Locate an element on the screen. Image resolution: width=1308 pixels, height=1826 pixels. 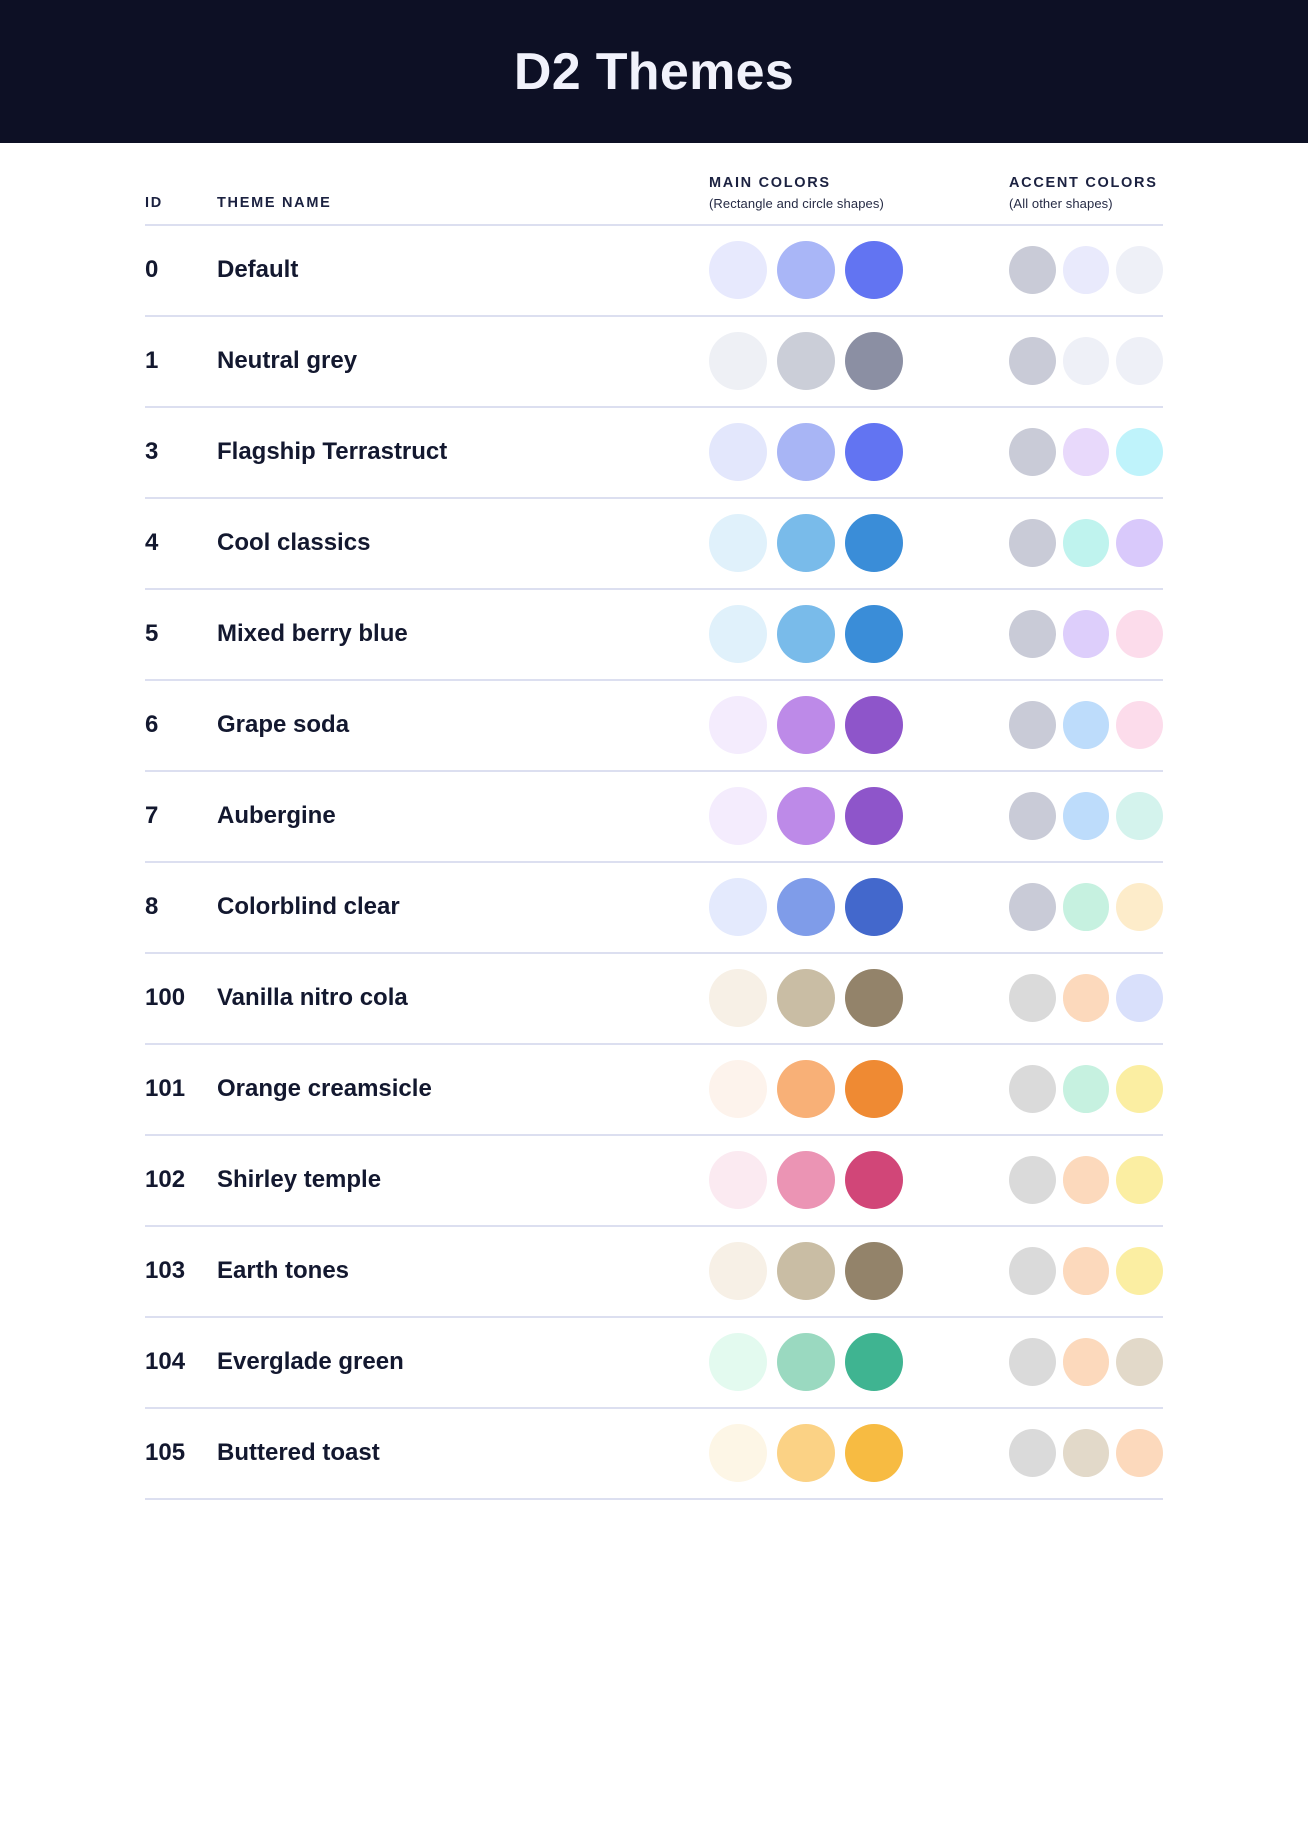
table-row: 3 Flagship Terrastruct is located at coordinates (654, 453).